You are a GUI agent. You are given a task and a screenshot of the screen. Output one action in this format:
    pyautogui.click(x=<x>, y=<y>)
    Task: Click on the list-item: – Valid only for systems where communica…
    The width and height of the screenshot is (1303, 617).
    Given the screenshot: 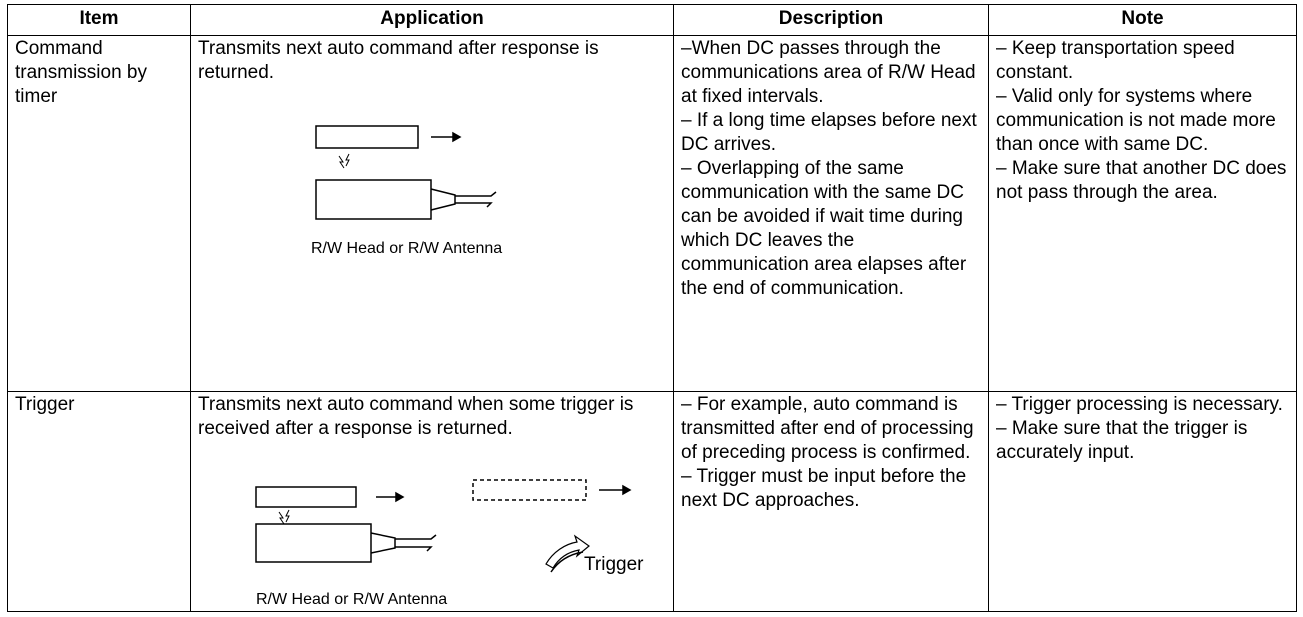 What is the action you would take?
    pyautogui.click(x=1136, y=120)
    